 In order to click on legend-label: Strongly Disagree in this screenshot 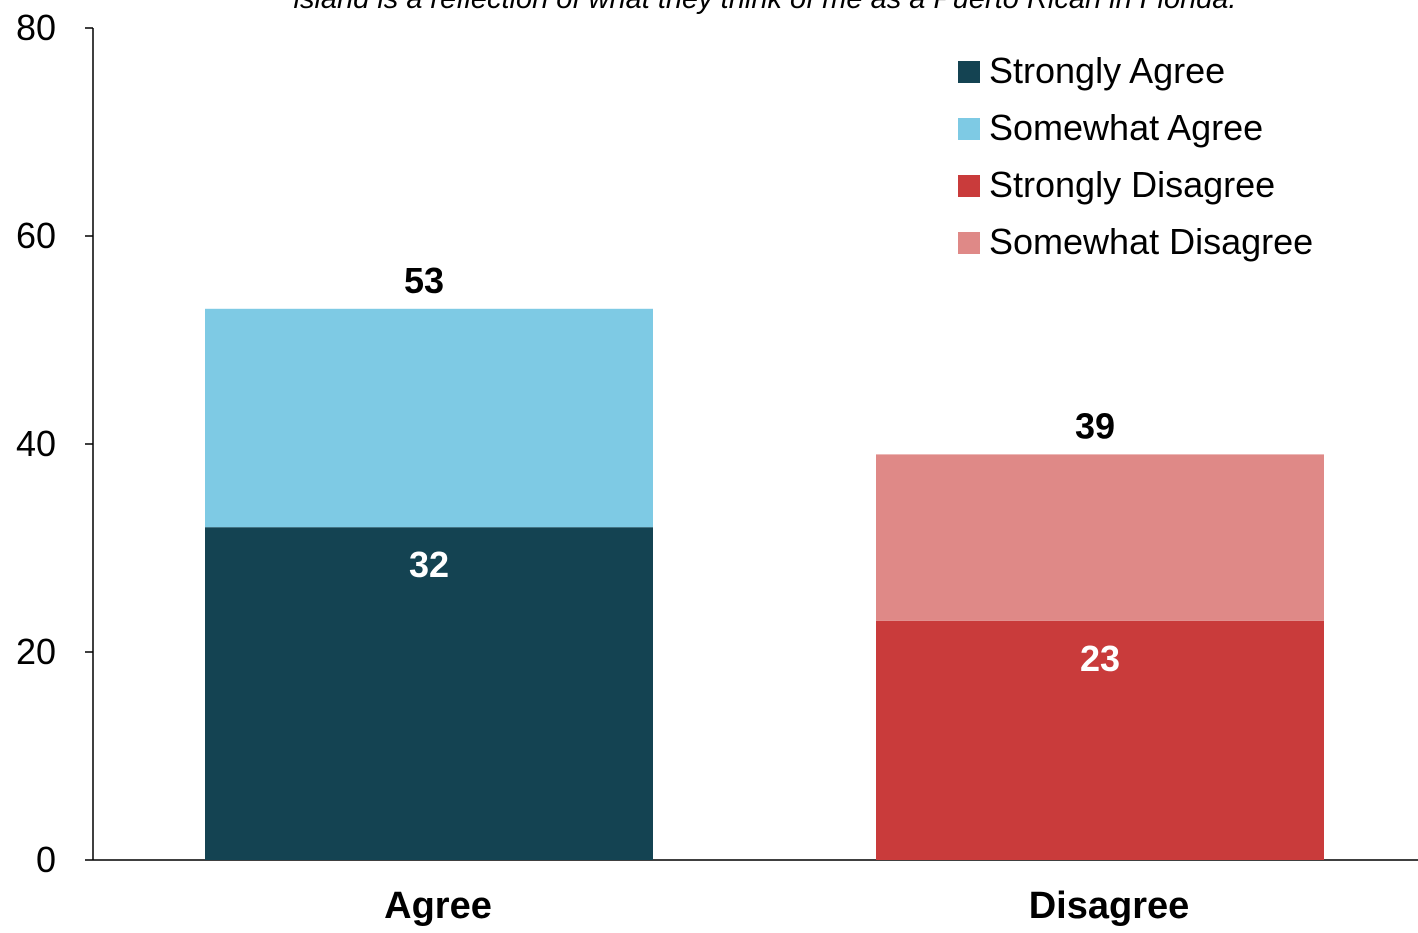, I will do `click(1132, 184)`.